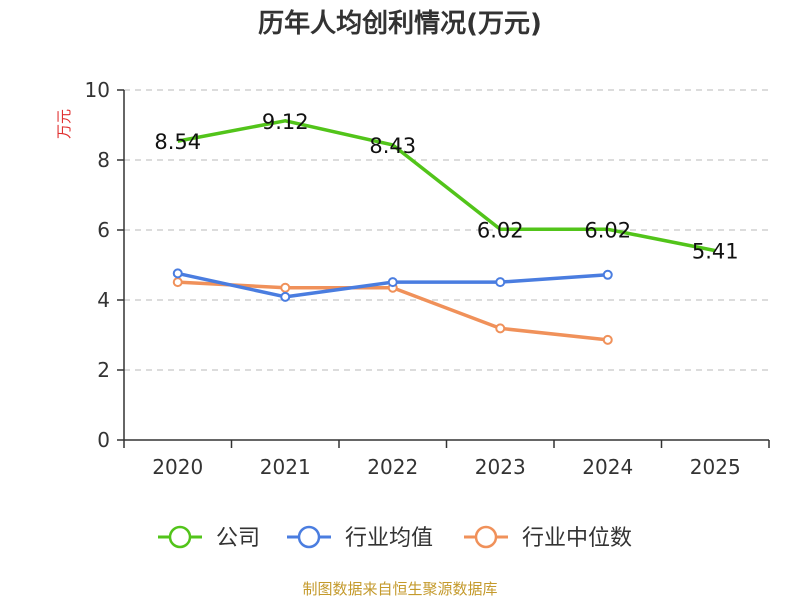 This screenshot has width=800, height=600. What do you see at coordinates (103, 370) in the screenshot?
I see `y-tick-label: 2` at bounding box center [103, 370].